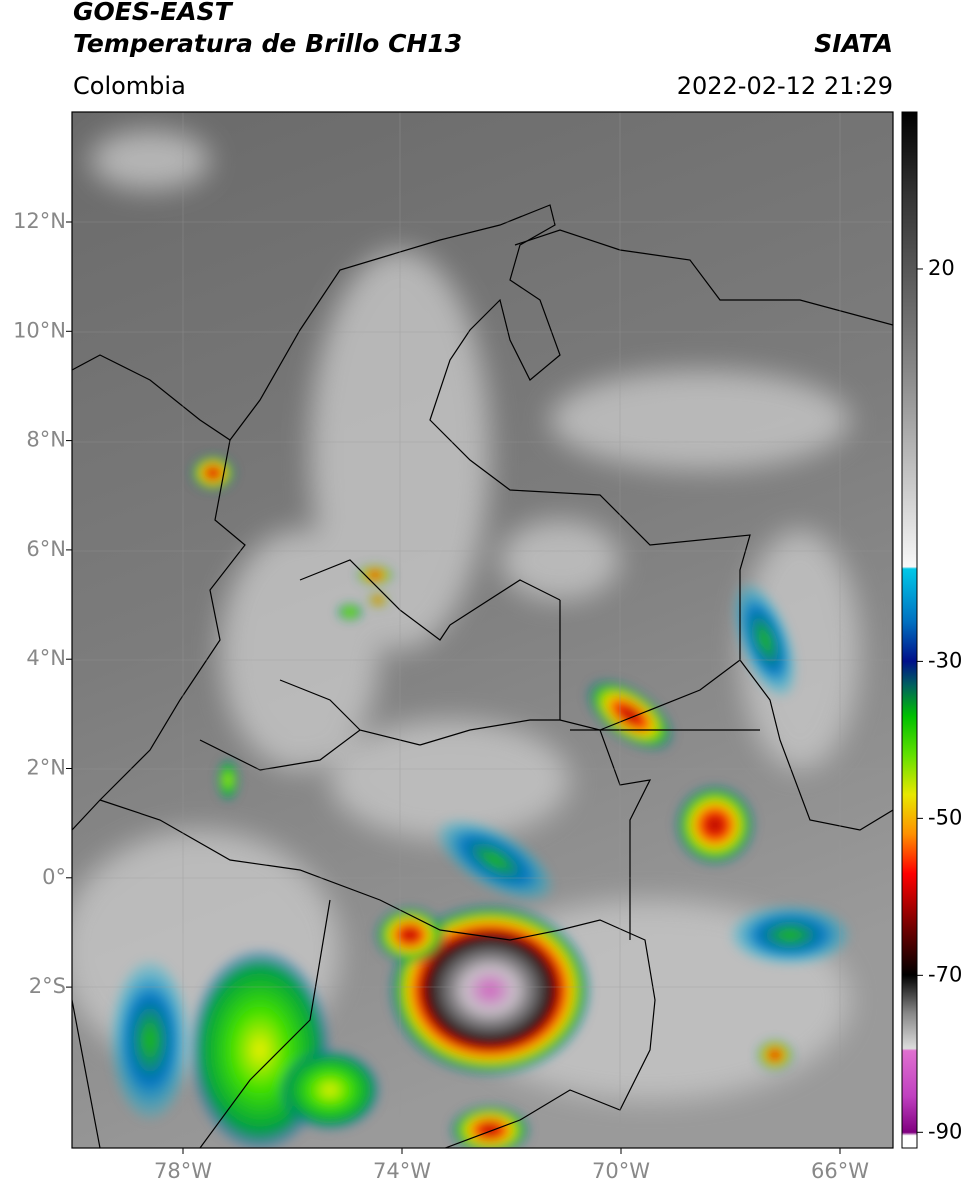  What do you see at coordinates (840, 1171) in the screenshot?
I see `lon-label: 66°W` at bounding box center [840, 1171].